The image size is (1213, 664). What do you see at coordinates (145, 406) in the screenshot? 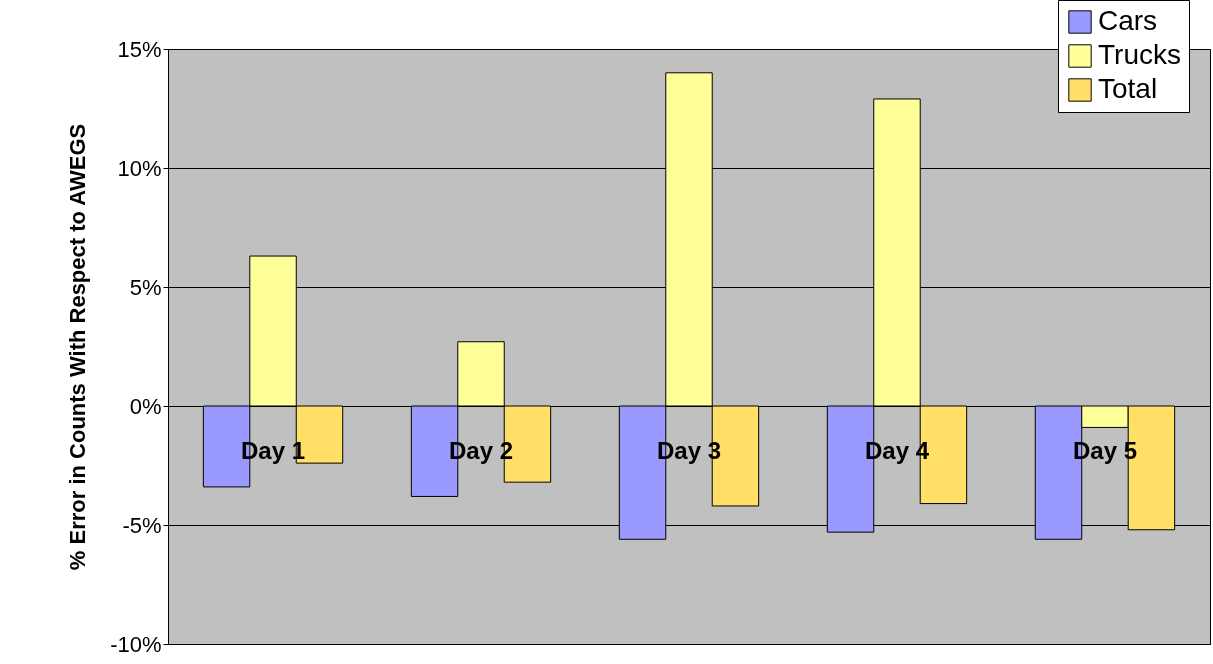
I see `y-tick-label: 0%` at bounding box center [145, 406].